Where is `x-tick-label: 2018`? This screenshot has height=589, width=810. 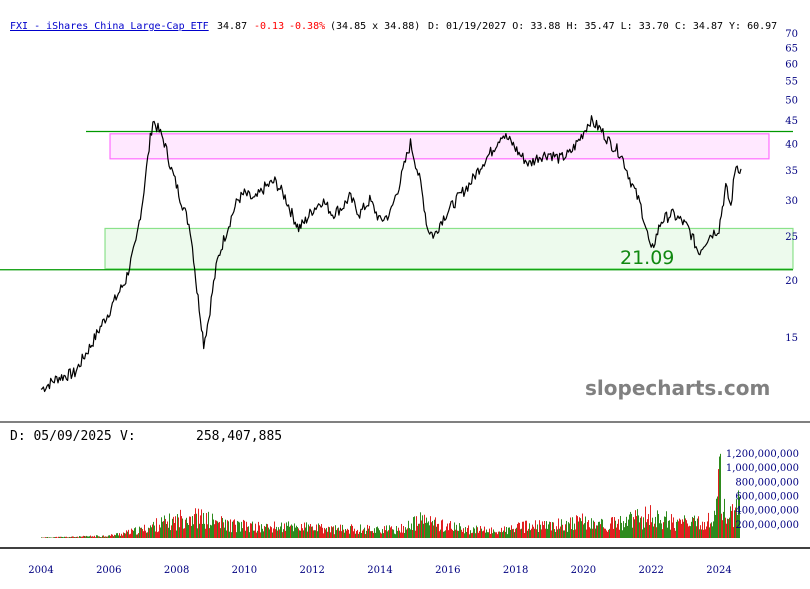
x-tick-label: 2018 is located at coordinates (515, 570).